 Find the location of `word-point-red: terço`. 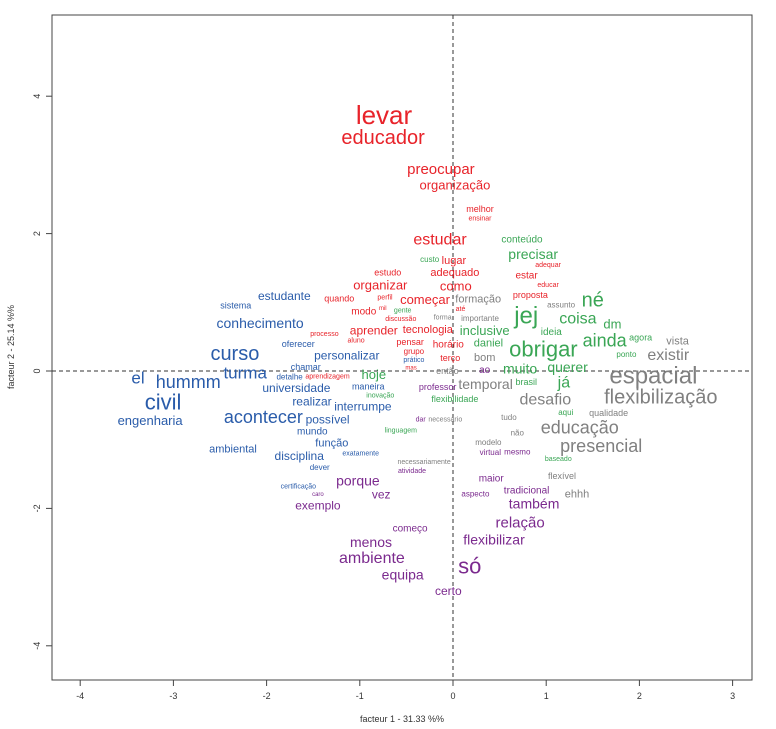

word-point-red: terço is located at coordinates (450, 358).